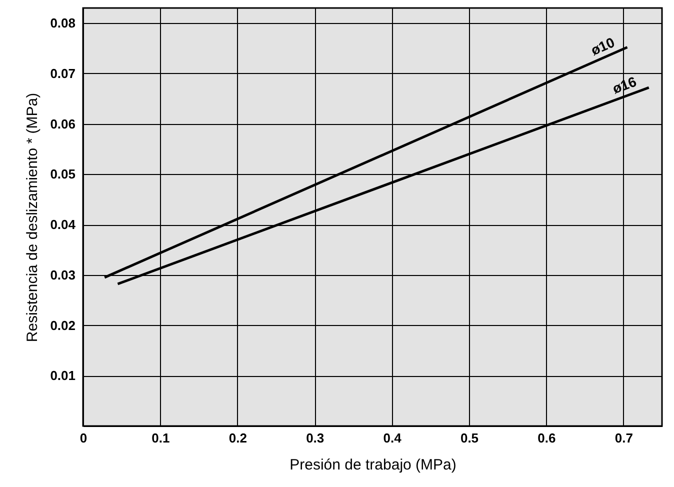 The height and width of the screenshot is (487, 674). What do you see at coordinates (63, 124) in the screenshot?
I see `y-tick-label: 0.06` at bounding box center [63, 124].